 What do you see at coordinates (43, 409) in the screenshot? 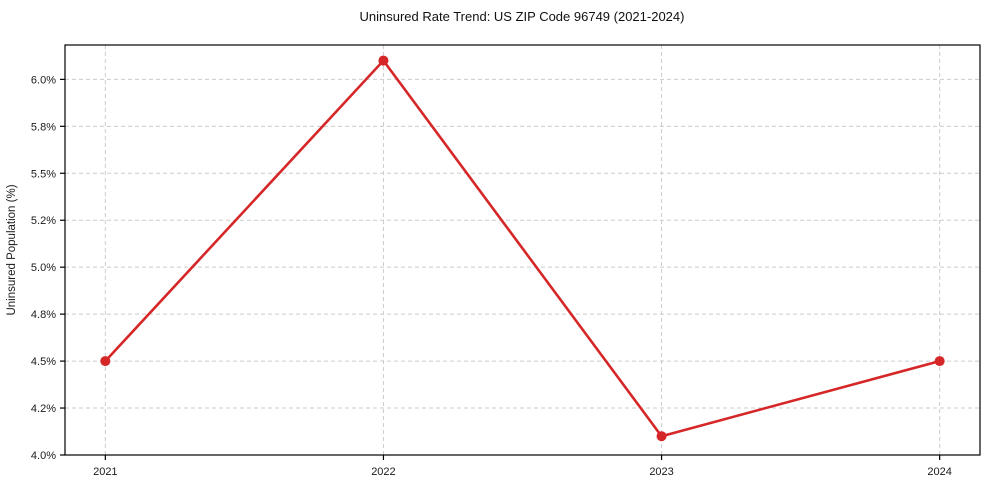
I see `y-tick-label: 4.2%` at bounding box center [43, 409].